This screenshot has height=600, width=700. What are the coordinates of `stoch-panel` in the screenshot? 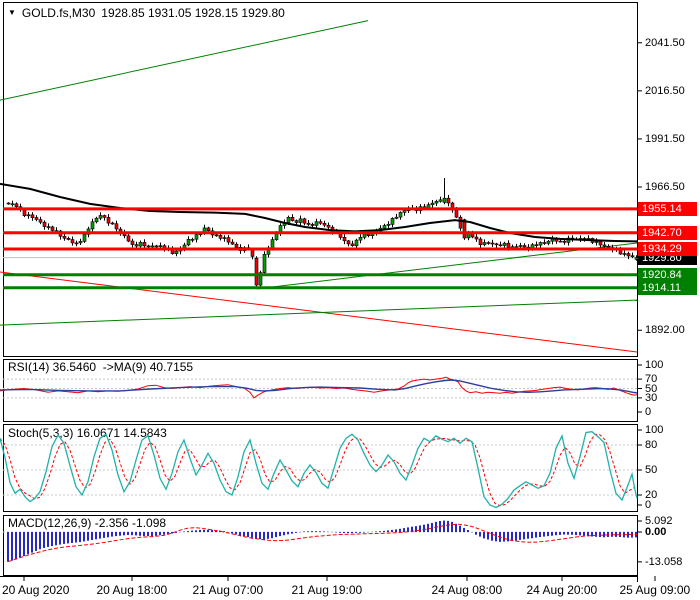 It's located at (320, 467).